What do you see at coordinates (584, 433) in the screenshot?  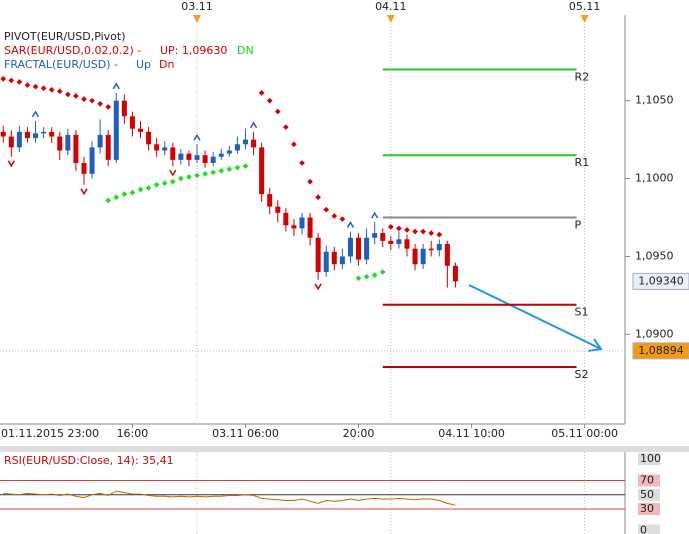 I see `x-tick-label: 05.11 00:00` at bounding box center [584, 433].